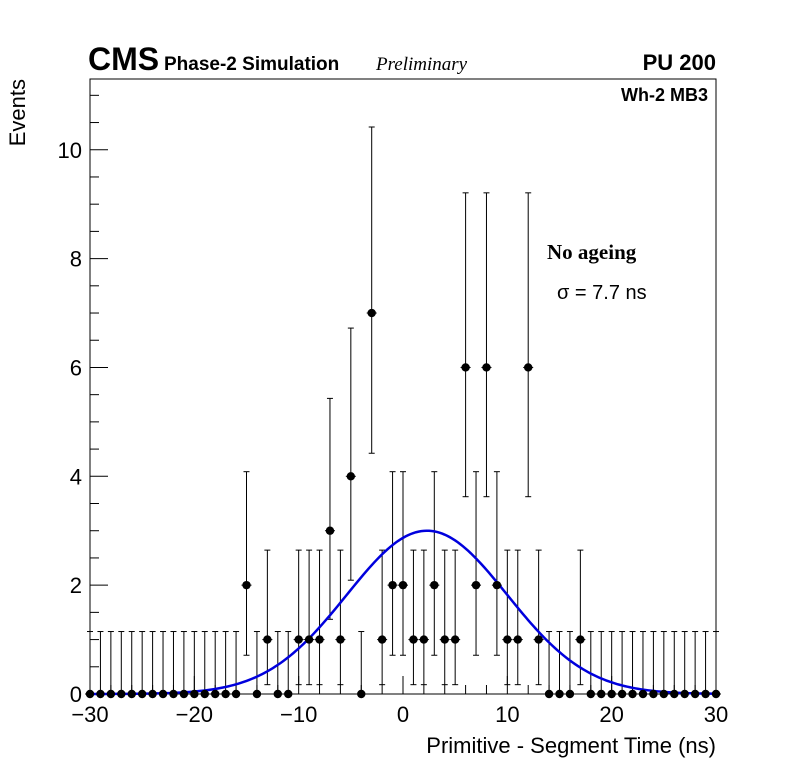 The width and height of the screenshot is (796, 772). I want to click on x-axis-title: Primitive - Segment Time (ns), so click(571, 745).